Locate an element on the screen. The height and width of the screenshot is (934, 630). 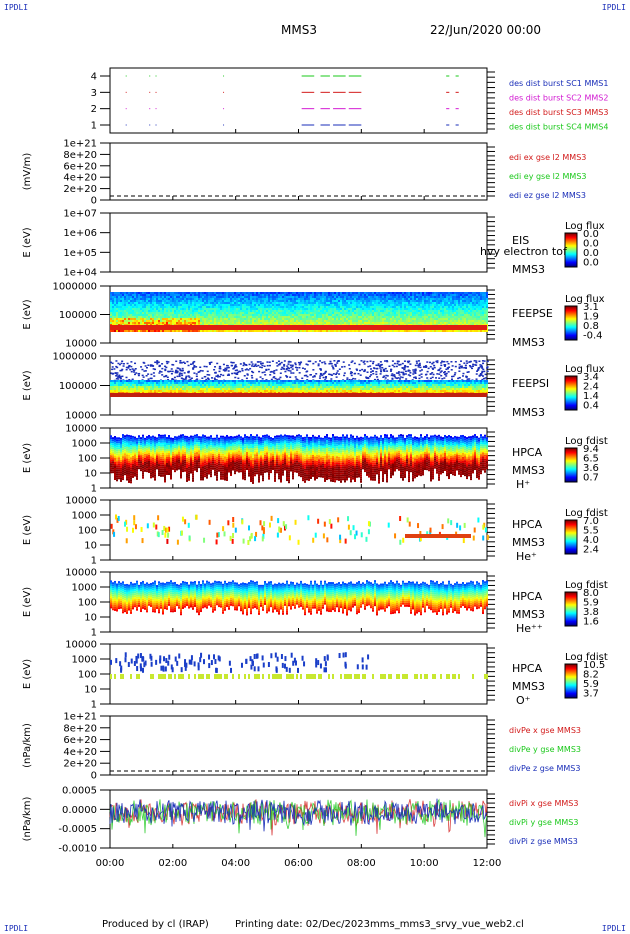
cbar-title-hpca_he: Log fdist is located at coordinates (586, 513).